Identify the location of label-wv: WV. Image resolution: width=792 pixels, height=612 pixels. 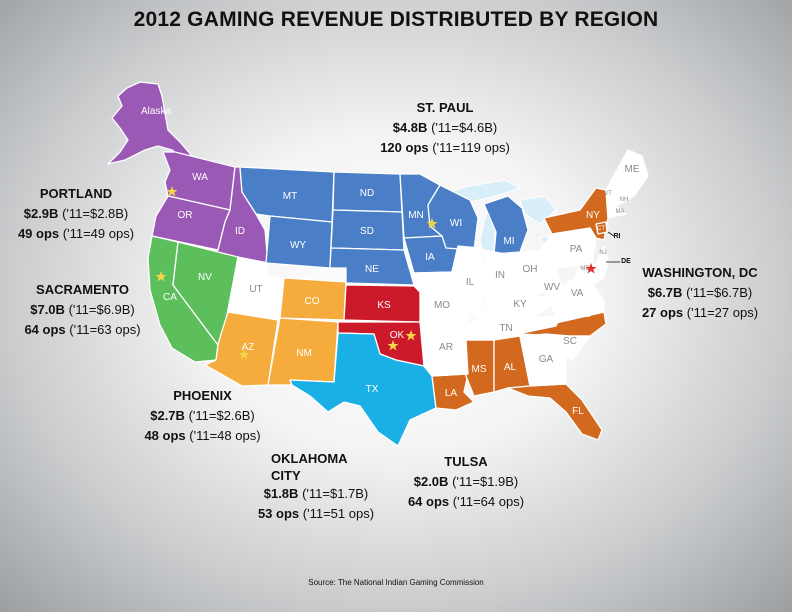
(552, 287).